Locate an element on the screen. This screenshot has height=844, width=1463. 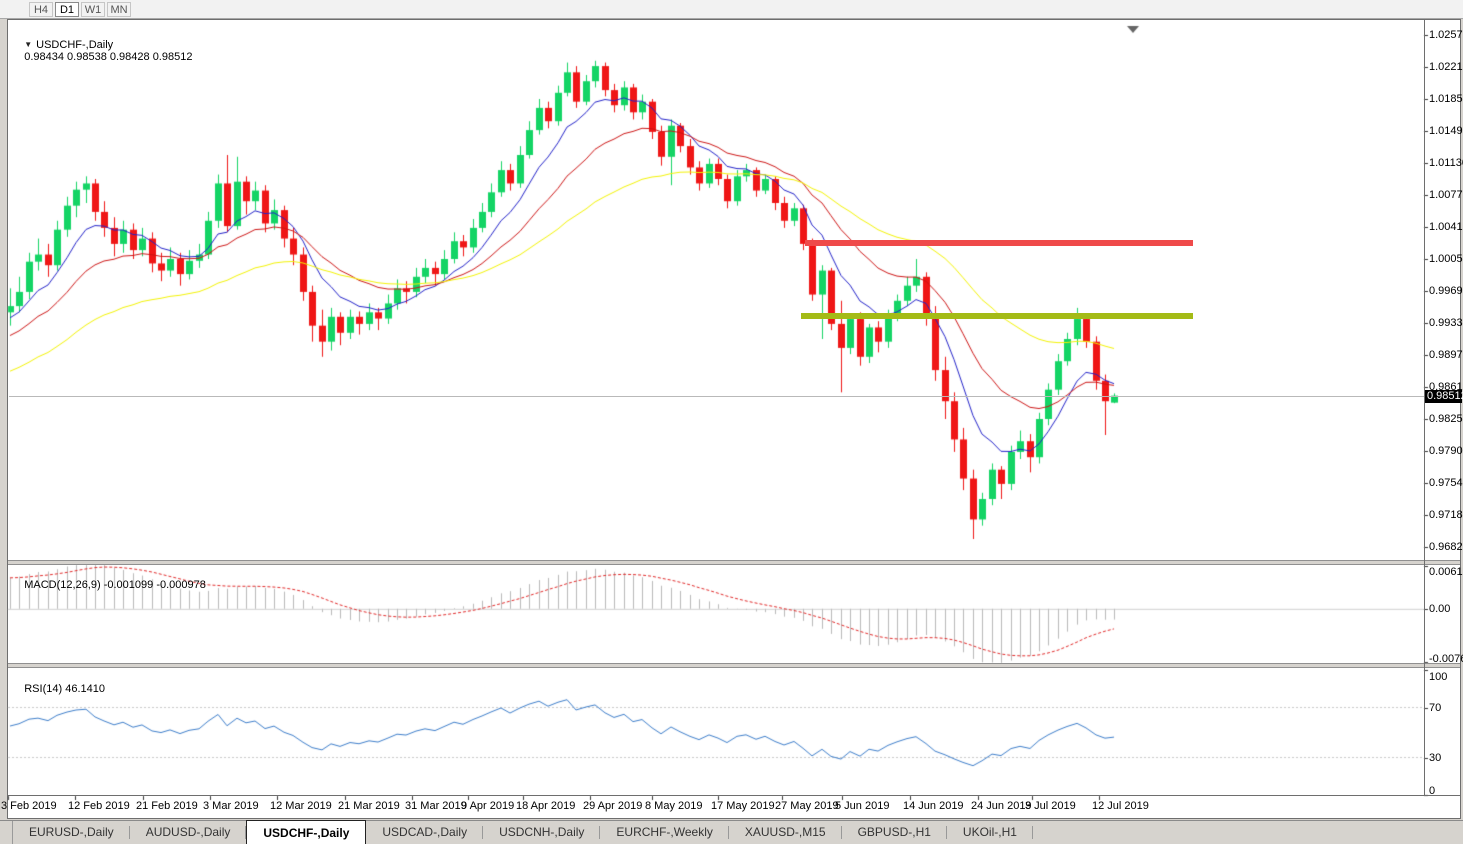
tab-usdchf-daily: USDCHF-,Daily is located at coordinates (306, 832).